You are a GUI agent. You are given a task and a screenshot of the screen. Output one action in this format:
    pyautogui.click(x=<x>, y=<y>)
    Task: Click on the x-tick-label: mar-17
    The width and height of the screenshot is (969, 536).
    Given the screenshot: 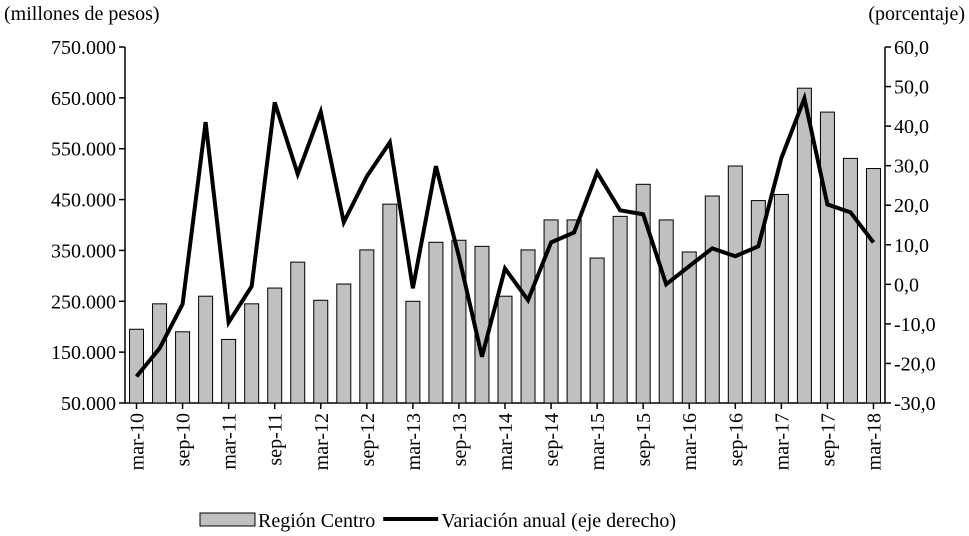 What is the action you would take?
    pyautogui.click(x=782, y=441)
    